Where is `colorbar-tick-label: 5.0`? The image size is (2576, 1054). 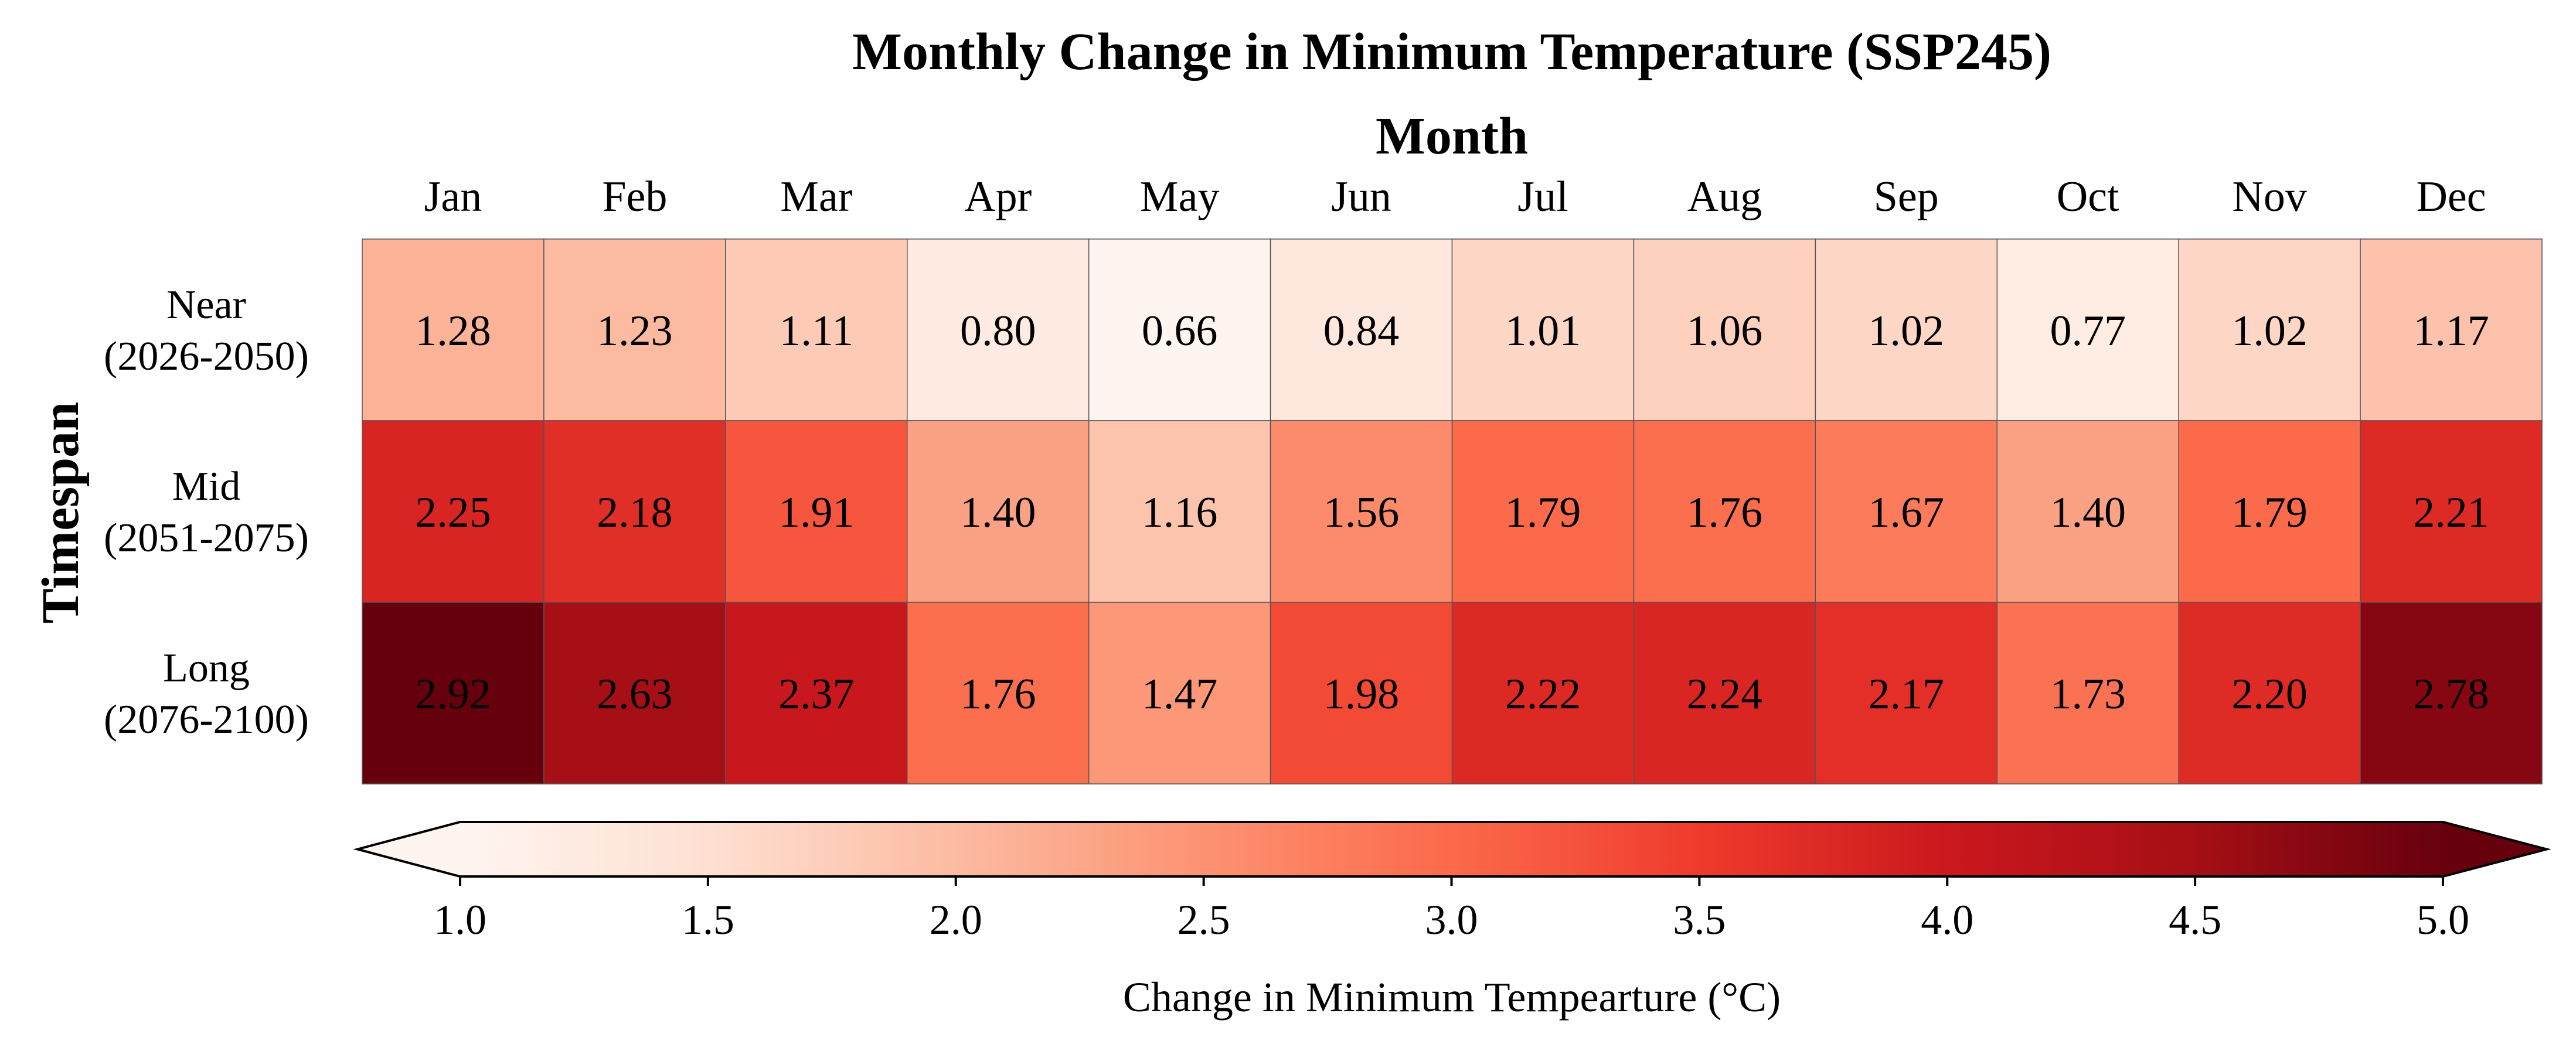 colorbar-tick-label: 5.0 is located at coordinates (2443, 920).